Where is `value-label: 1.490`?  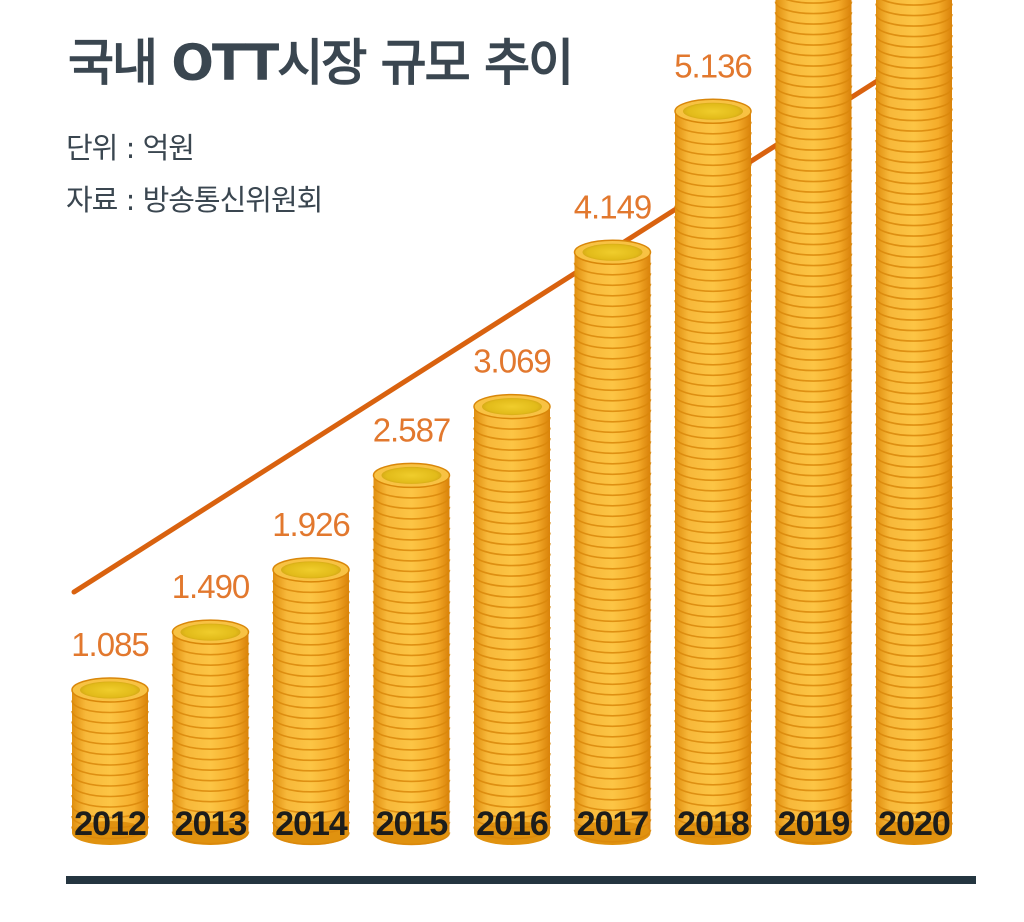 value-label: 1.490 is located at coordinates (211, 586).